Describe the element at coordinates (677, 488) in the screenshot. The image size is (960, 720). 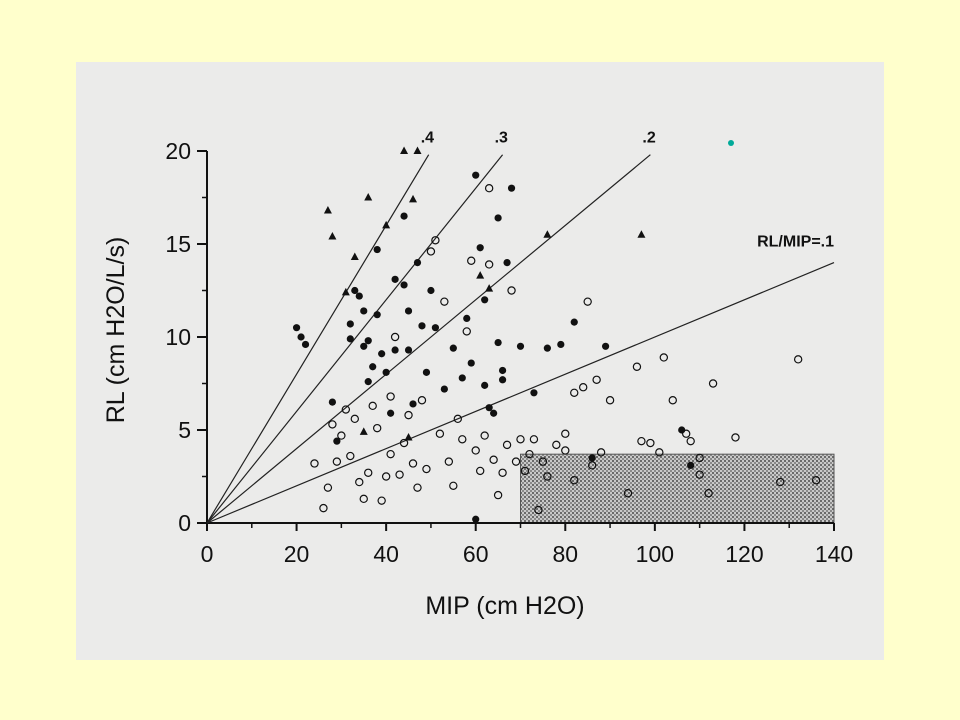
I see `shaded-region` at that location.